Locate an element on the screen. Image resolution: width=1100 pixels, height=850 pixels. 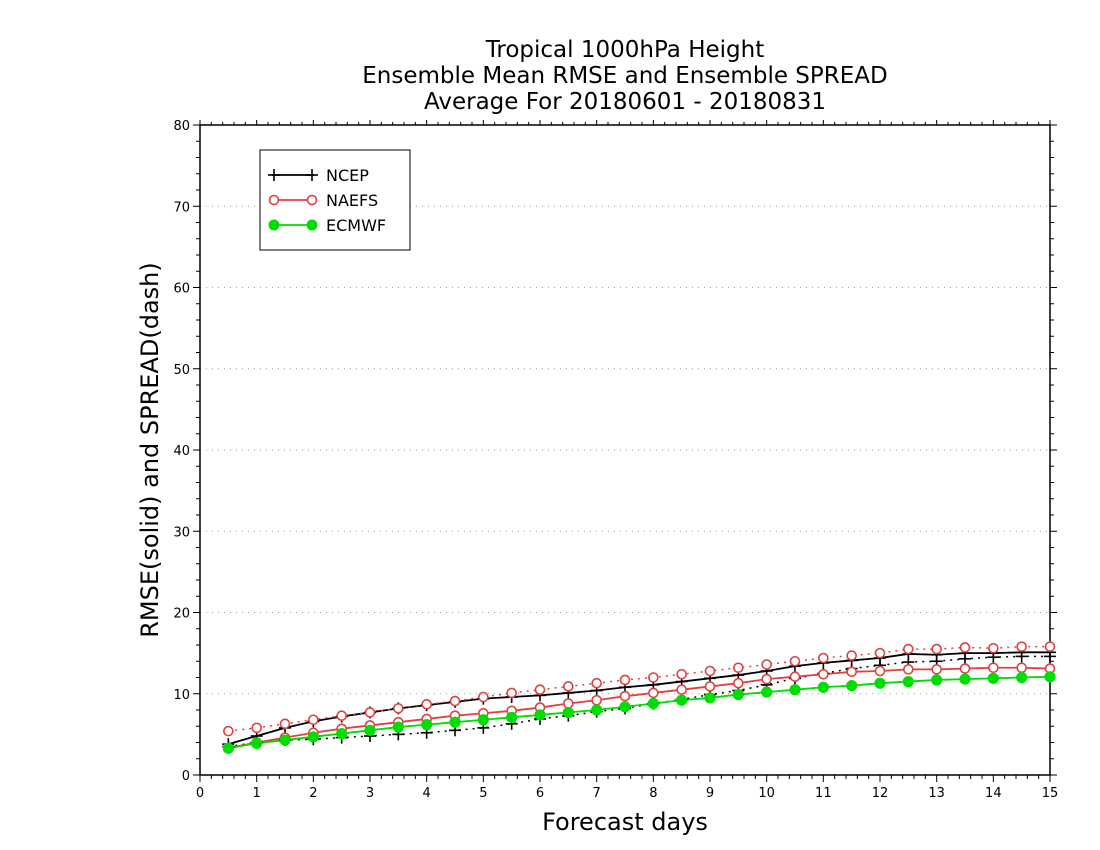
legend-ecmwf-marker-left is located at coordinates (274, 225).